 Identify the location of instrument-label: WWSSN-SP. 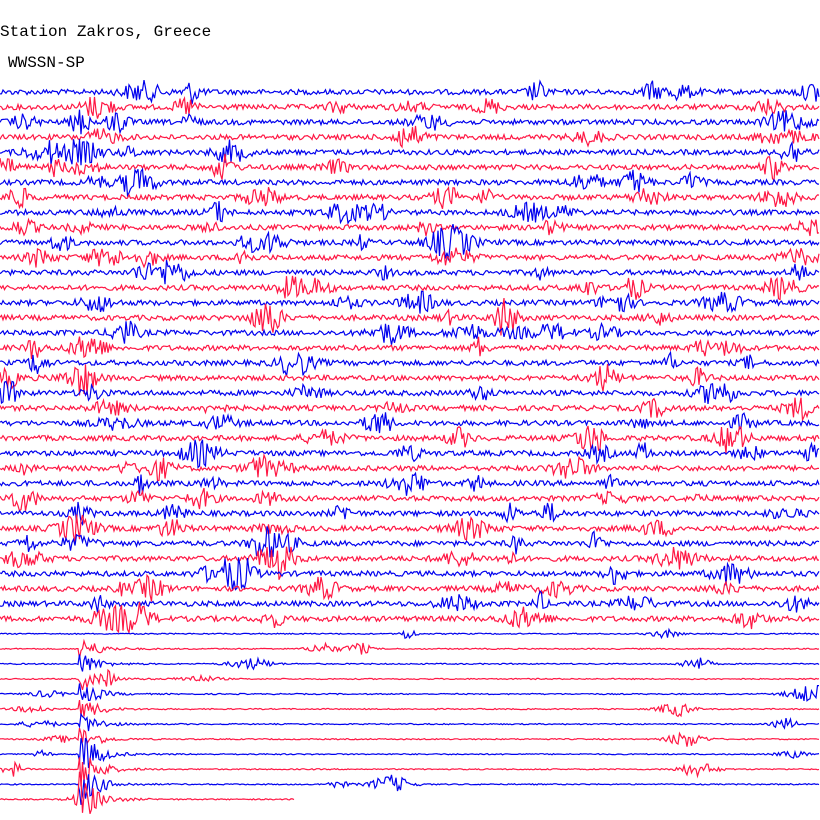
(46, 63).